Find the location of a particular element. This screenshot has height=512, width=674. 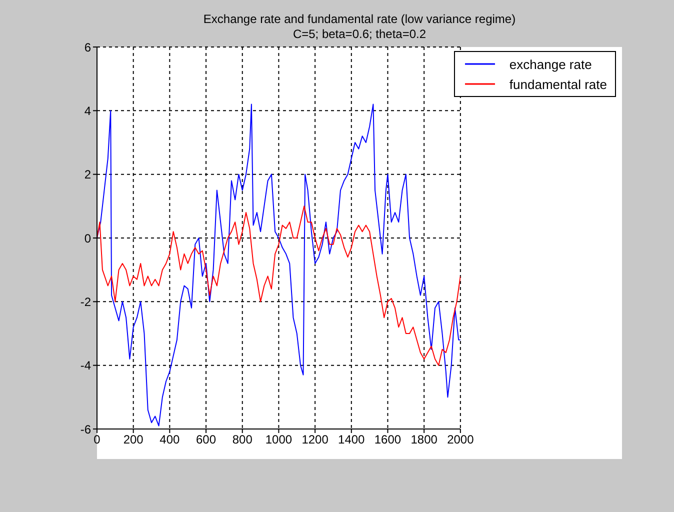

legend-label: fundamental rate is located at coordinates (558, 84).